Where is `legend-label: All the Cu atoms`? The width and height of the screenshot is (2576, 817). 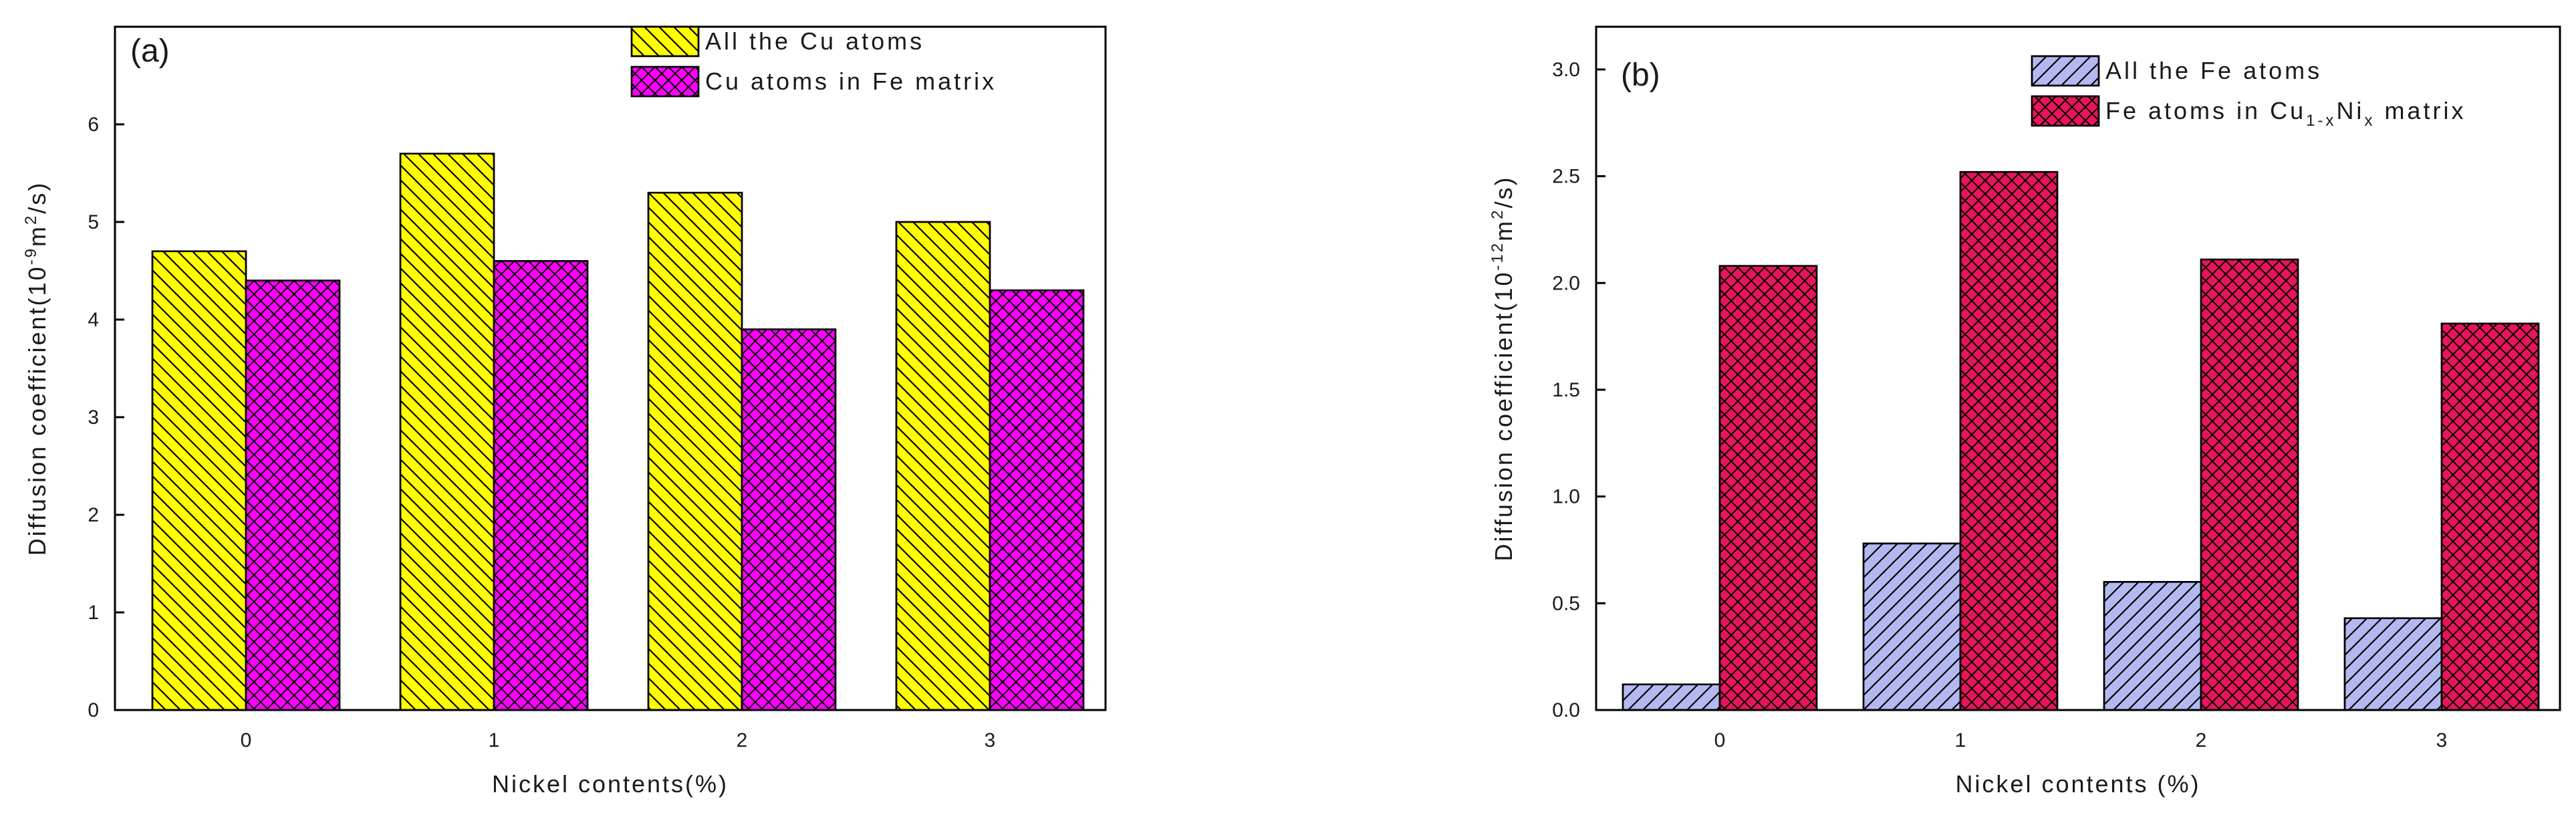 legend-label: All the Cu atoms is located at coordinates (814, 41).